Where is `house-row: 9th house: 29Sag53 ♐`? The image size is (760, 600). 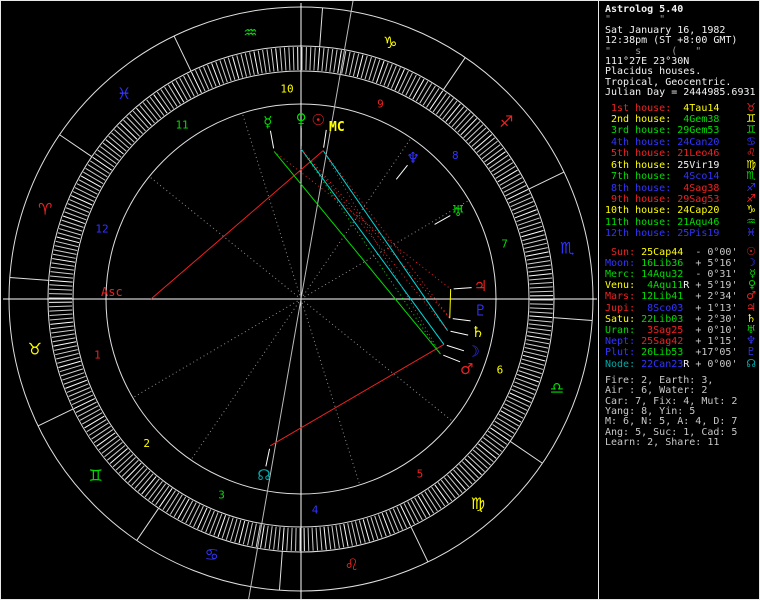
house-row: 9th house: 29Sag53 ♐ is located at coordinates (682, 199).